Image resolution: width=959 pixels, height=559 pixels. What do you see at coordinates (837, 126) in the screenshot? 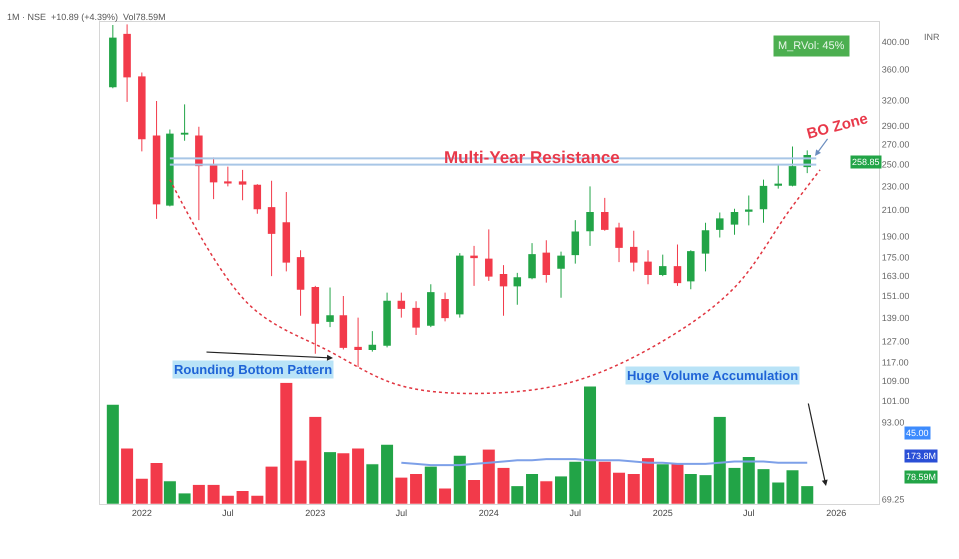
I see `annotation: BO Zone` at bounding box center [837, 126].